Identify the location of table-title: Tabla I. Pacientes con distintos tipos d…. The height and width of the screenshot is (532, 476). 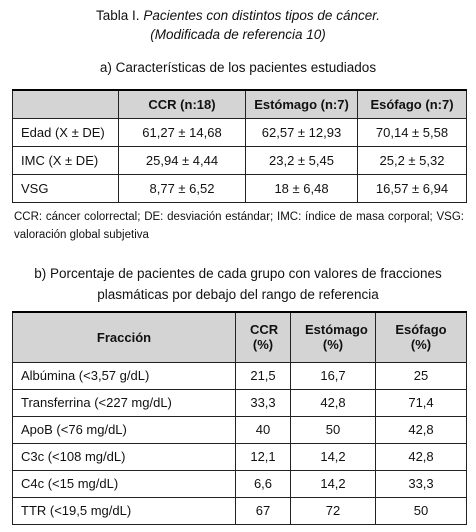
(238, 25).